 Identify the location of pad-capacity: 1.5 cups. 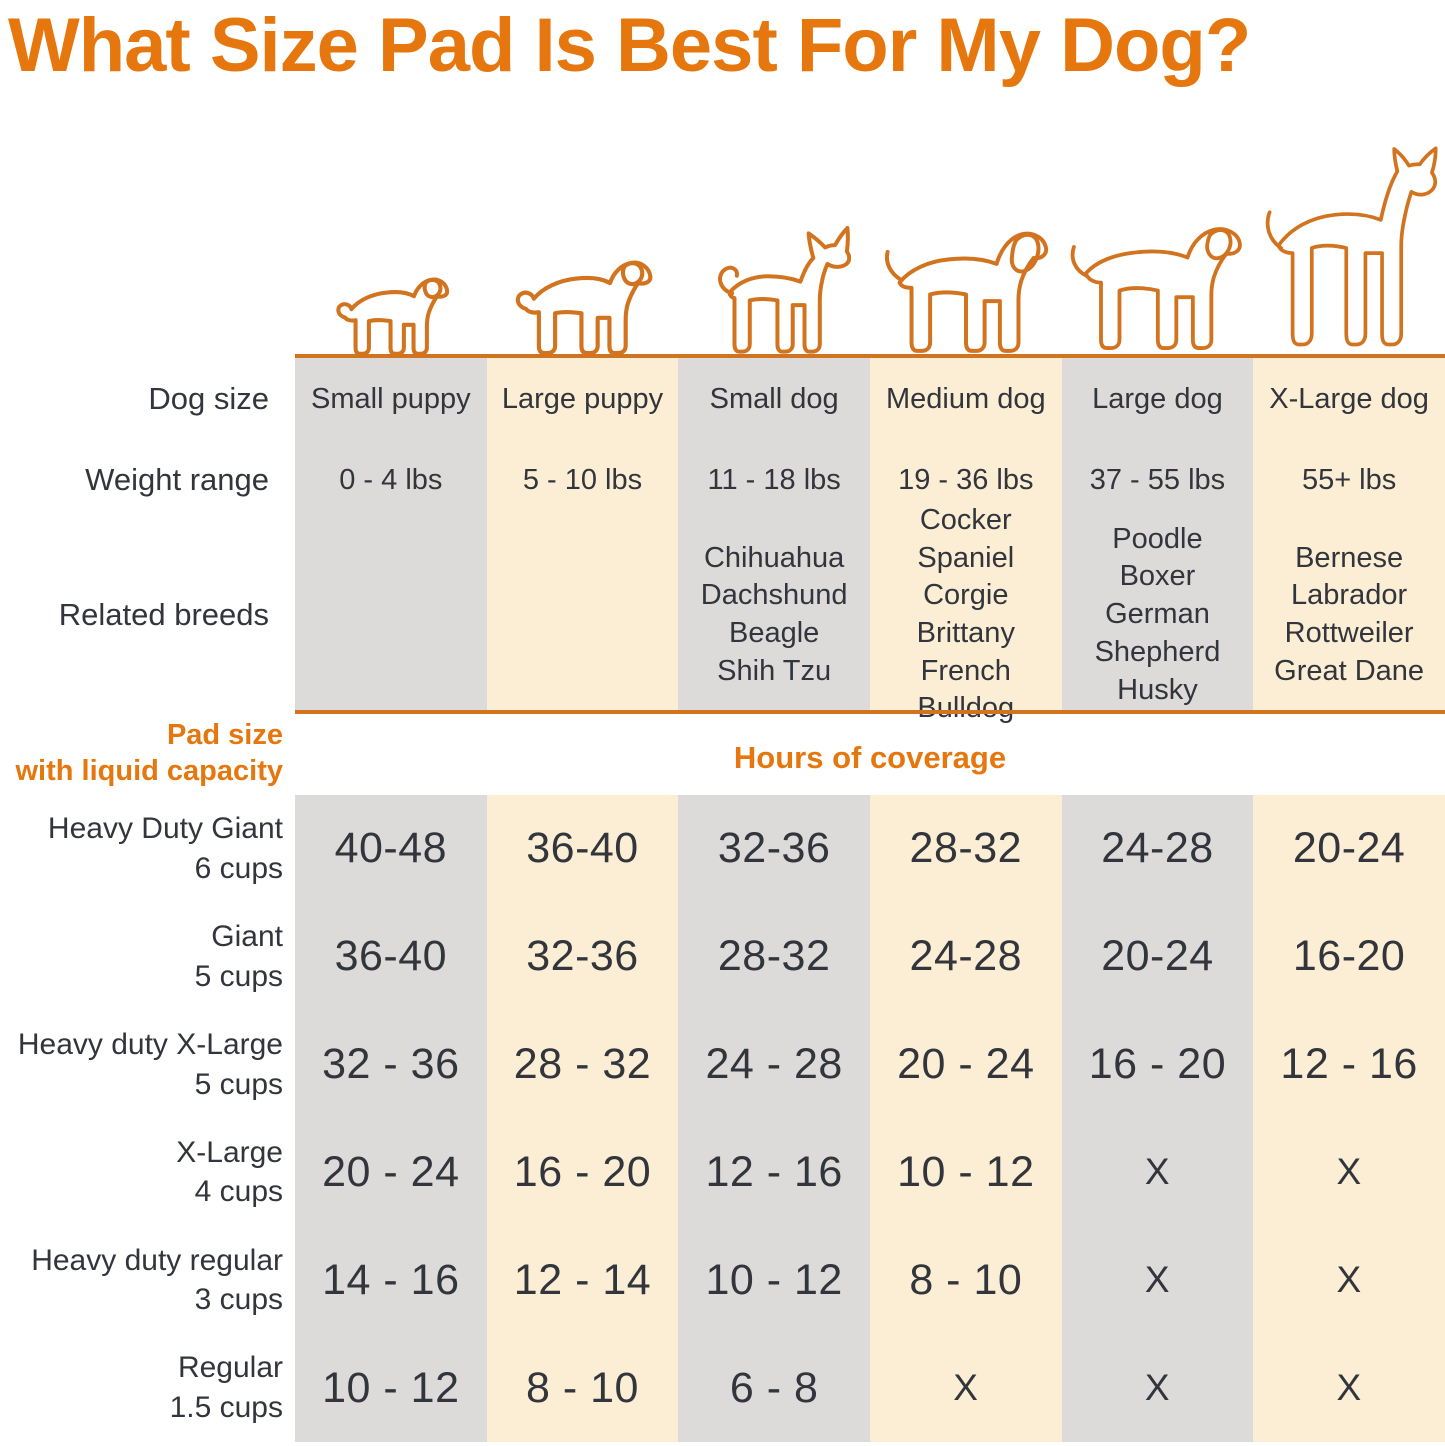
(226, 1408).